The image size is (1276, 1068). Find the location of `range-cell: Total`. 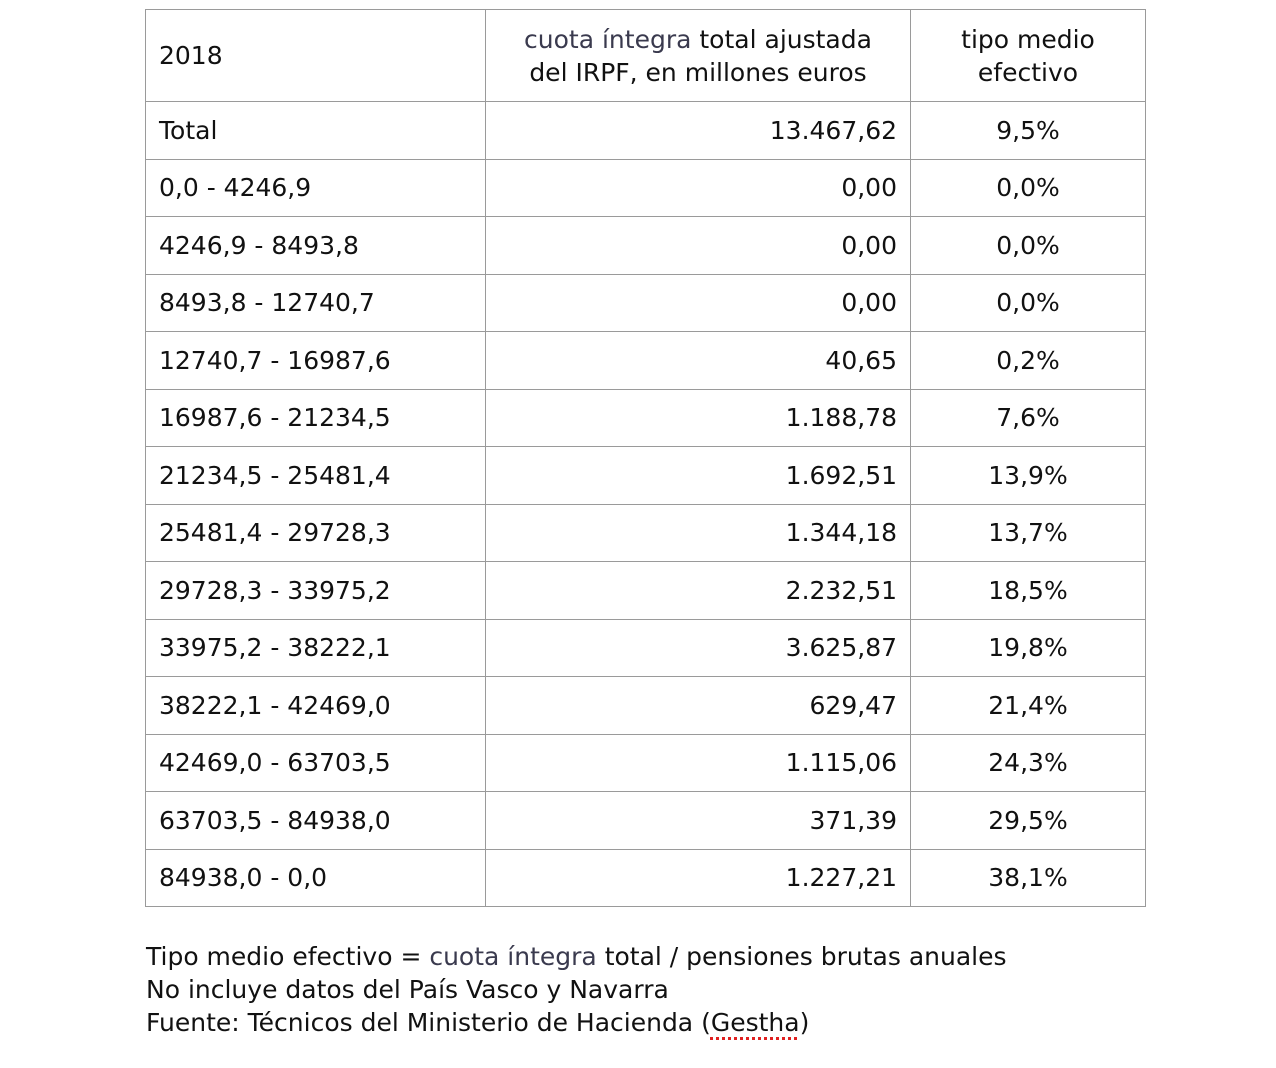

range-cell: Total is located at coordinates (315, 130).